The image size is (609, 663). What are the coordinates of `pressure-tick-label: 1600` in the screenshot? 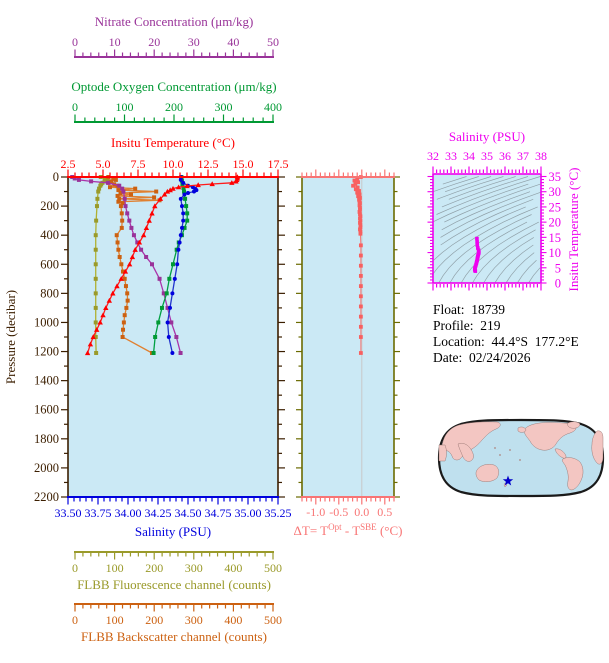 It's located at (46, 410).